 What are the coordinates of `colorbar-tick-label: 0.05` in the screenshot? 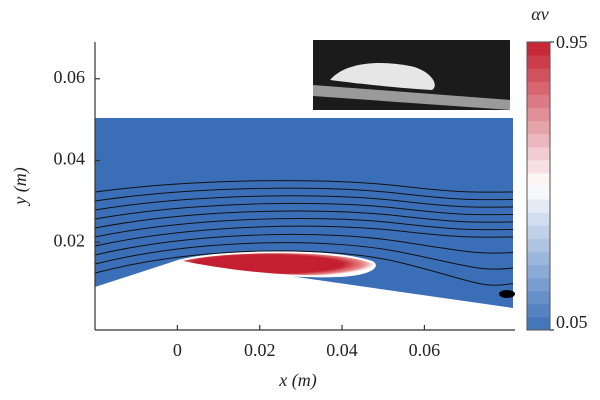 It's located at (572, 322).